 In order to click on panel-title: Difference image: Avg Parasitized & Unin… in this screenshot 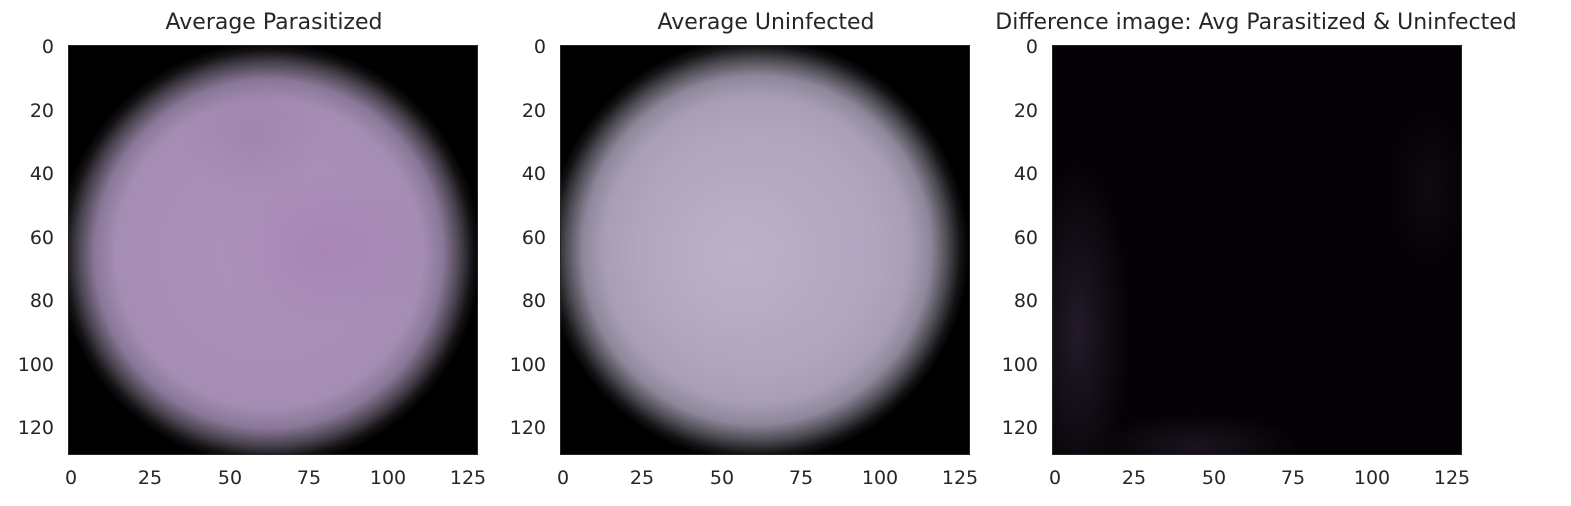, I will do `click(1256, 22)`.